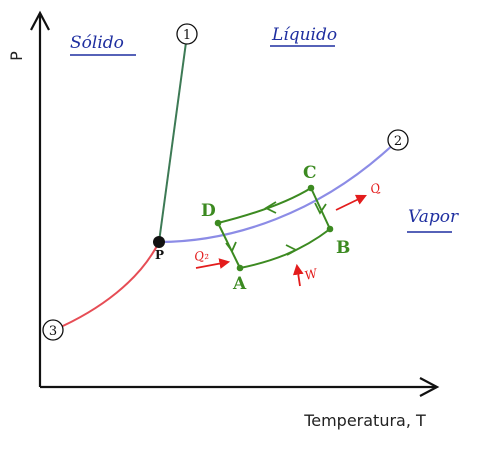 This screenshot has height=458, width=487. I want to click on cycle-segment-d-a, so click(229, 245).